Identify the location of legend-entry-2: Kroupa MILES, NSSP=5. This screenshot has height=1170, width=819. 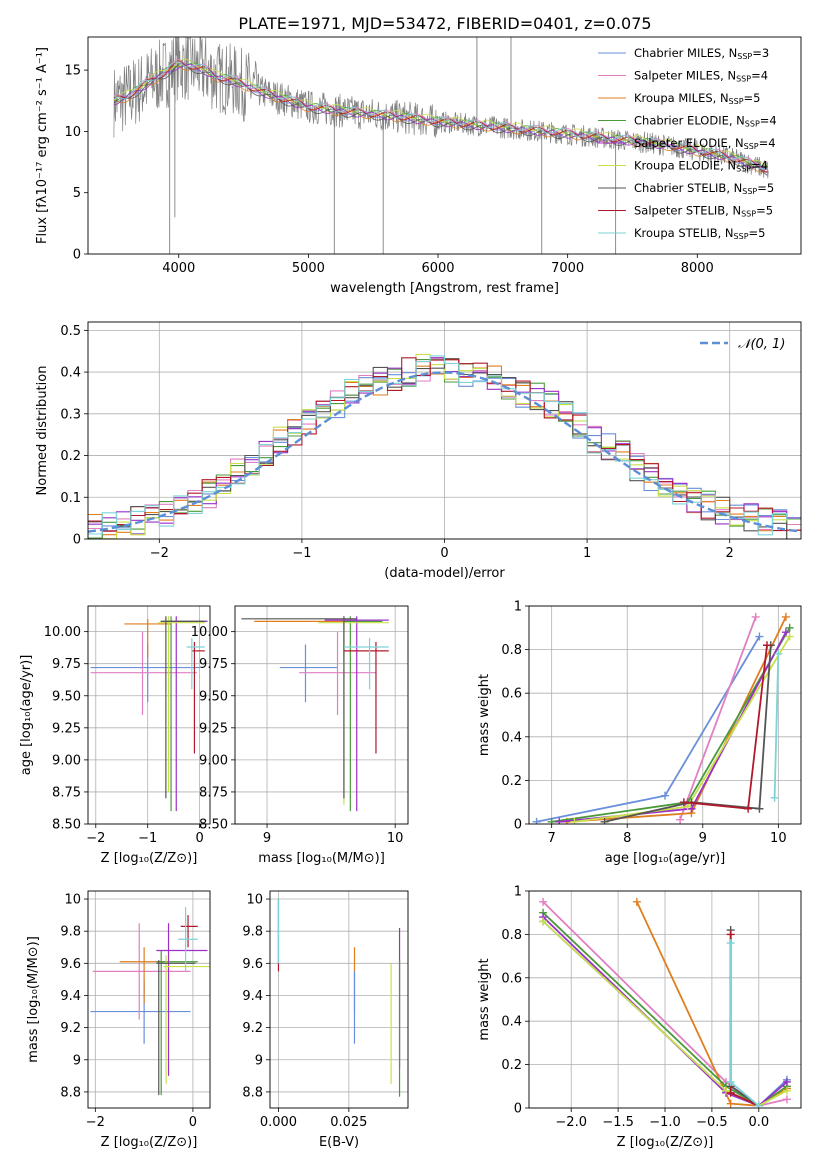
(697, 98).